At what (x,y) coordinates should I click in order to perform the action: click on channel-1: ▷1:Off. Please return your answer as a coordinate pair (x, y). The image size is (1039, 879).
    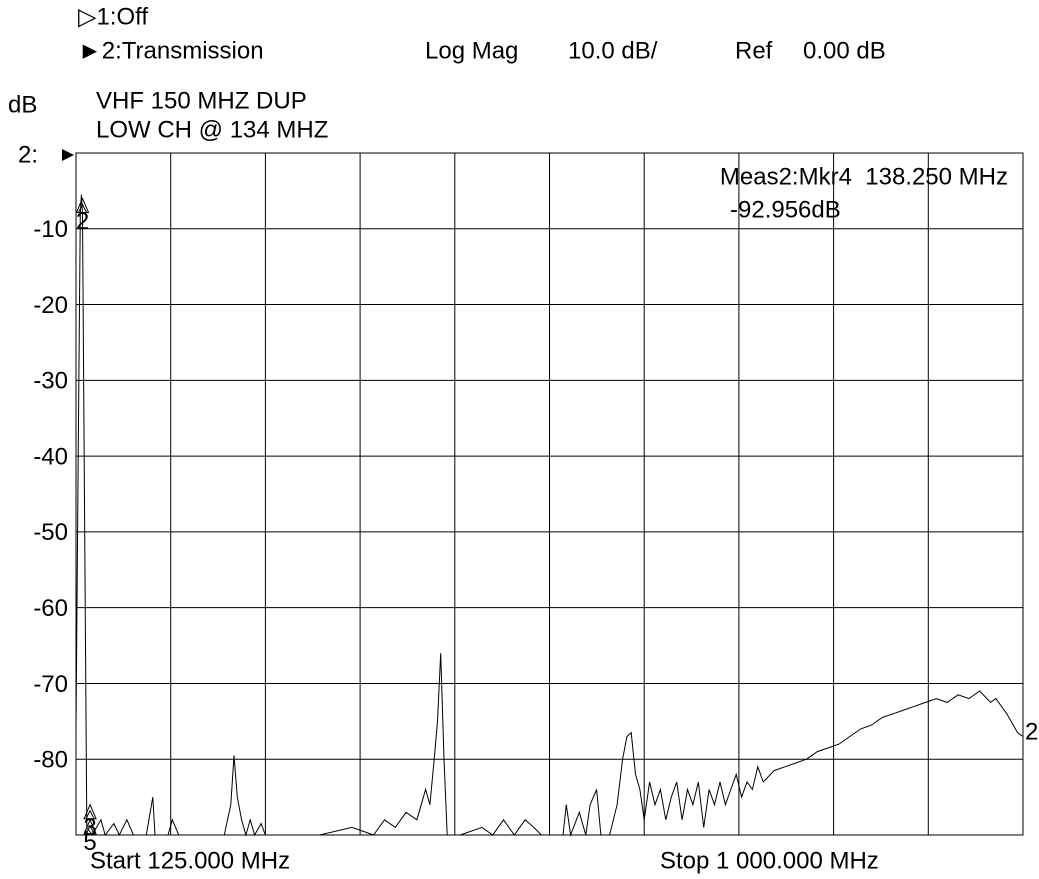
    Looking at the image, I should click on (113, 16).